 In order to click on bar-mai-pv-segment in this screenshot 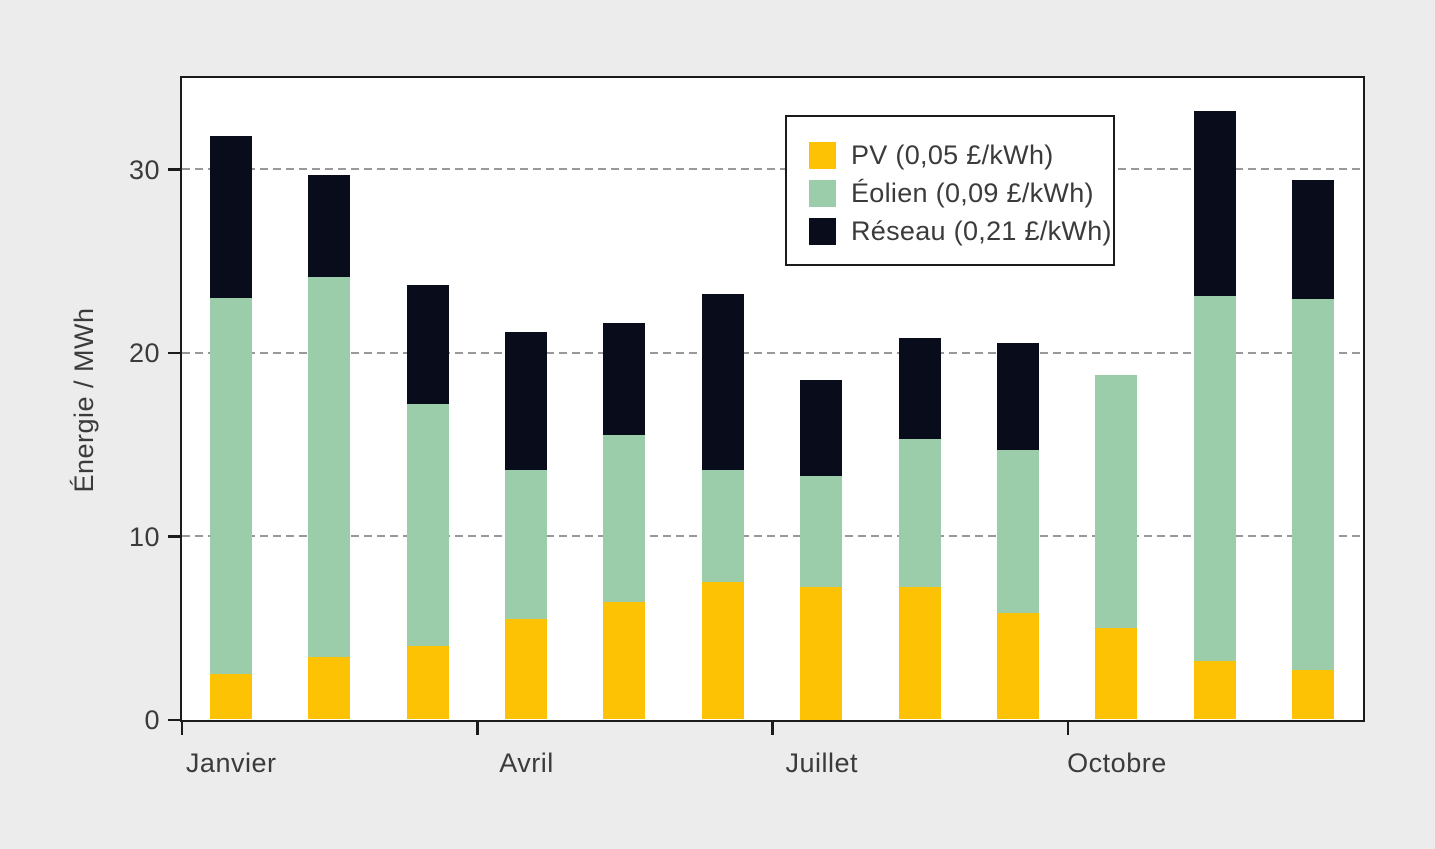, I will do `click(624, 661)`.